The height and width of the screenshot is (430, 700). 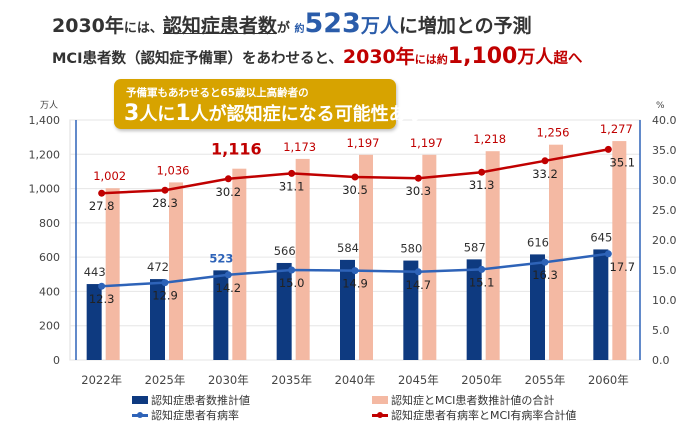 I want to click on callout-box: 予備軍もあわせると65歳以上高齢者の 3人に1人が認知症になる可能性あり, so click(x=269, y=104).